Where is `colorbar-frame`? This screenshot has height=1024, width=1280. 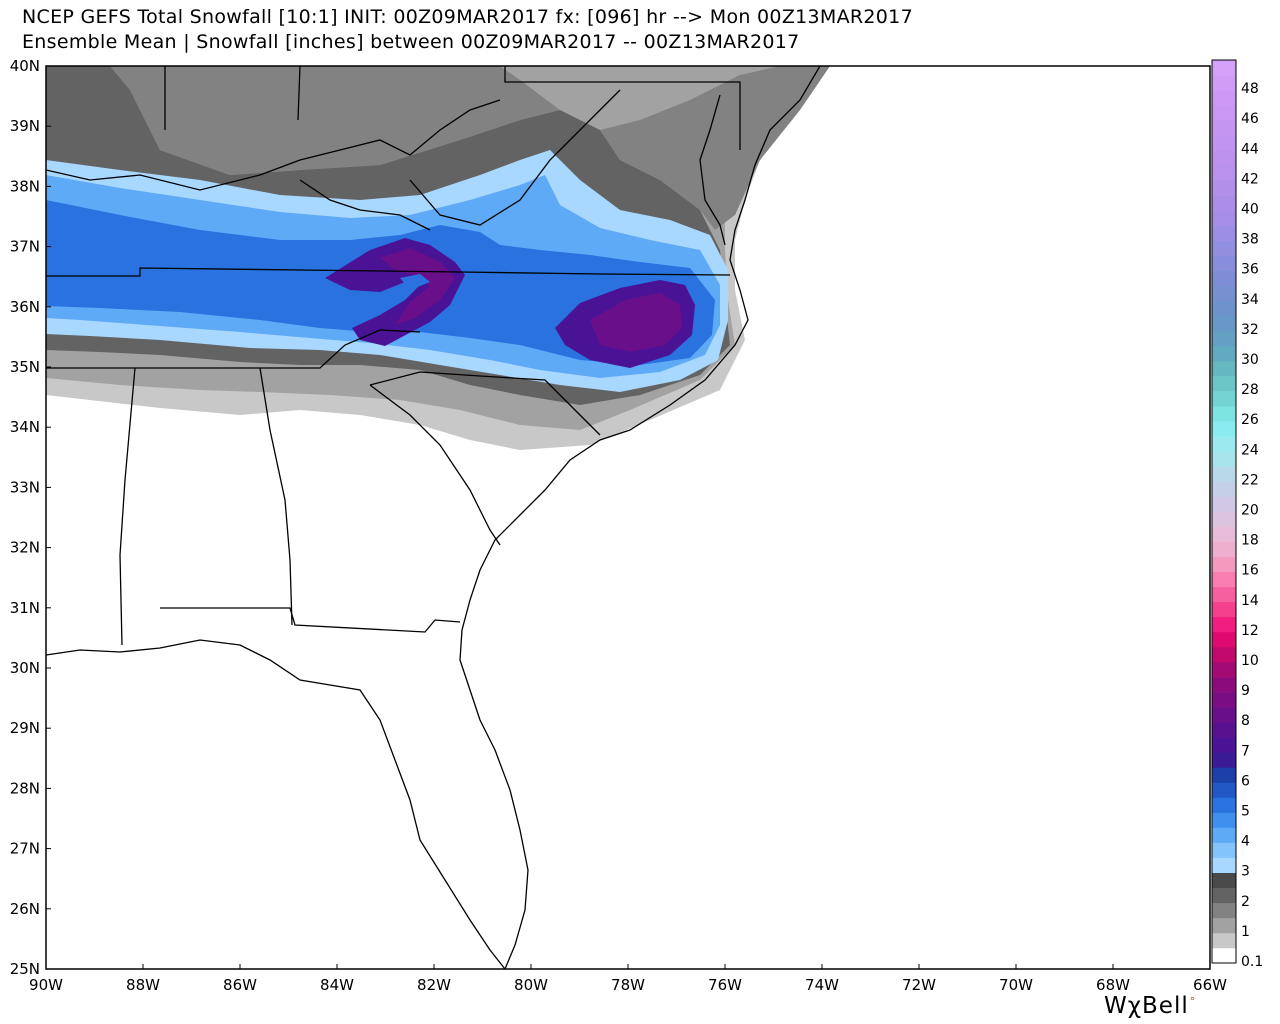 colorbar-frame is located at coordinates (1224, 511).